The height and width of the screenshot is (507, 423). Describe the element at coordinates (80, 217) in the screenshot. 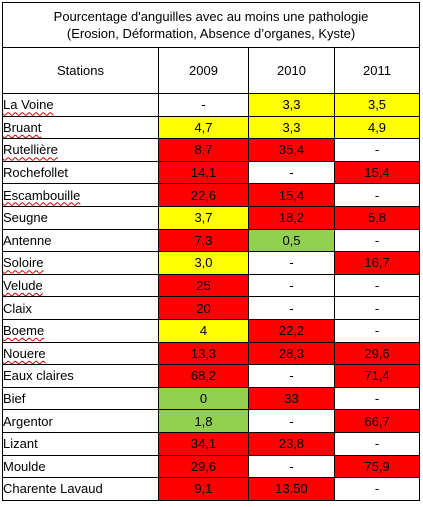

I see `station-cell: Seugne` at that location.